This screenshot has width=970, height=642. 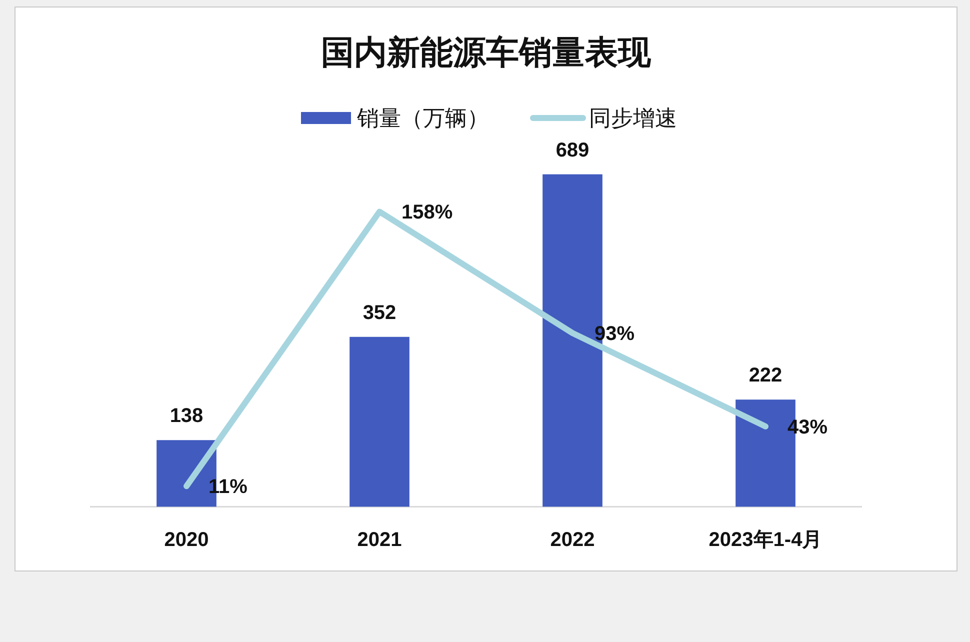 I want to click on legend-label: 同步增速, so click(x=633, y=118).